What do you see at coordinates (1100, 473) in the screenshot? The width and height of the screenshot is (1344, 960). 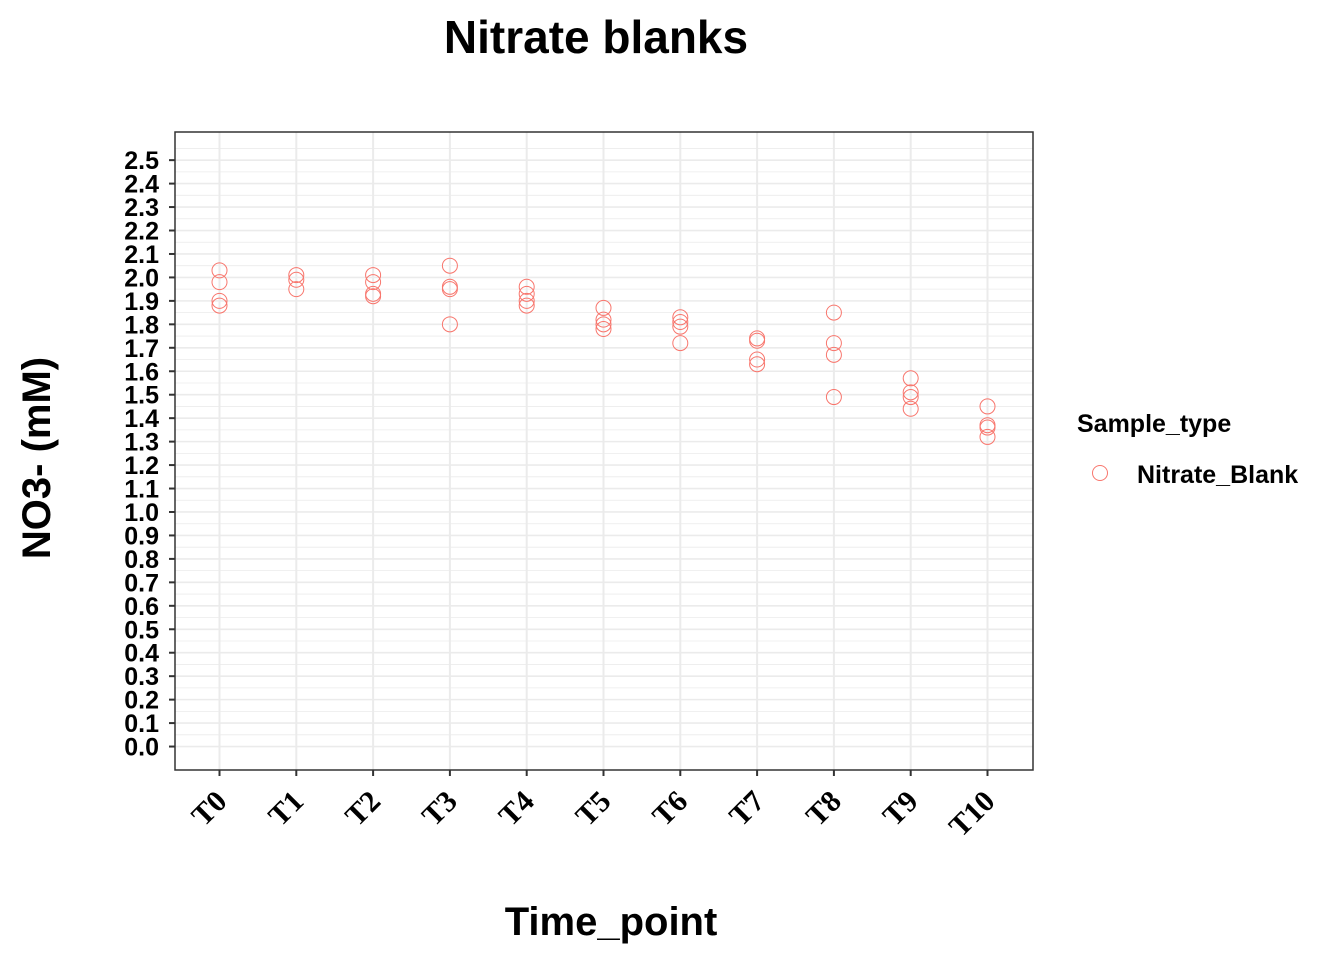 I see `legend-key-nitrate-blank` at bounding box center [1100, 473].